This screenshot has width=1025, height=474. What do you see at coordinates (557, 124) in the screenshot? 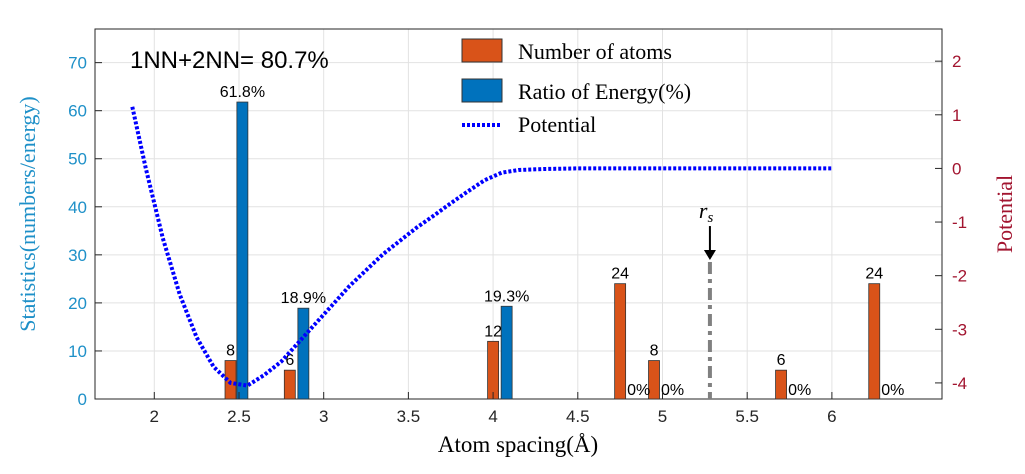
I see `legend-label-potential: Potential` at bounding box center [557, 124].